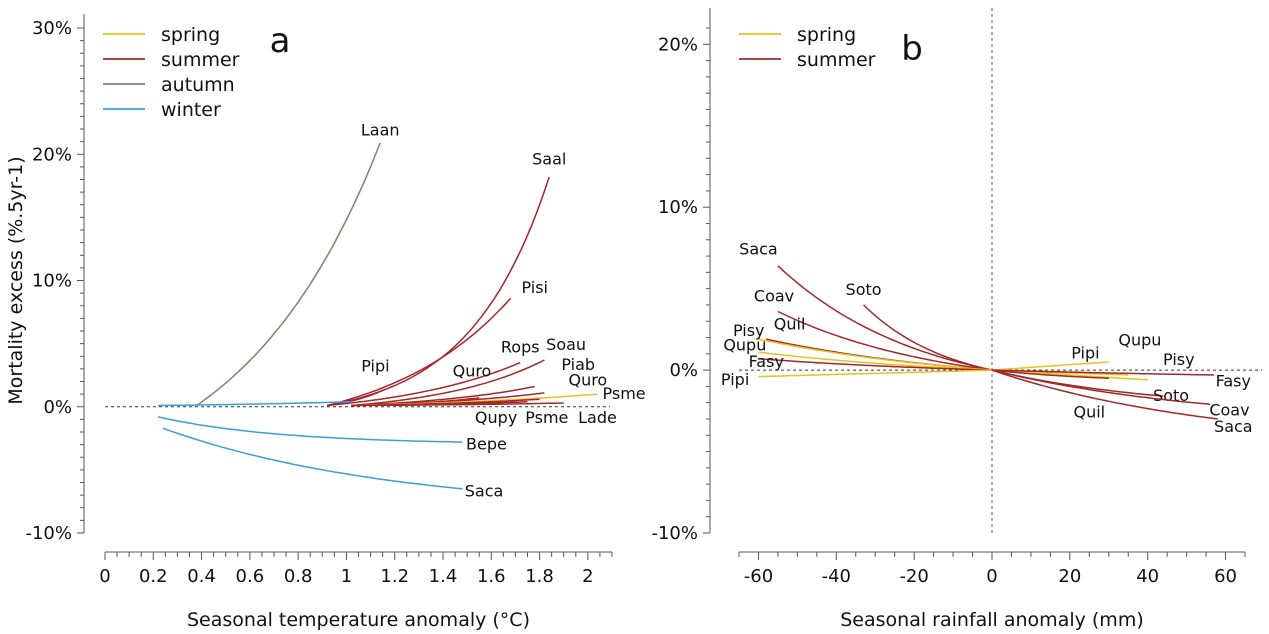  I want to click on x-tick-label: 0.8, so click(298, 576).